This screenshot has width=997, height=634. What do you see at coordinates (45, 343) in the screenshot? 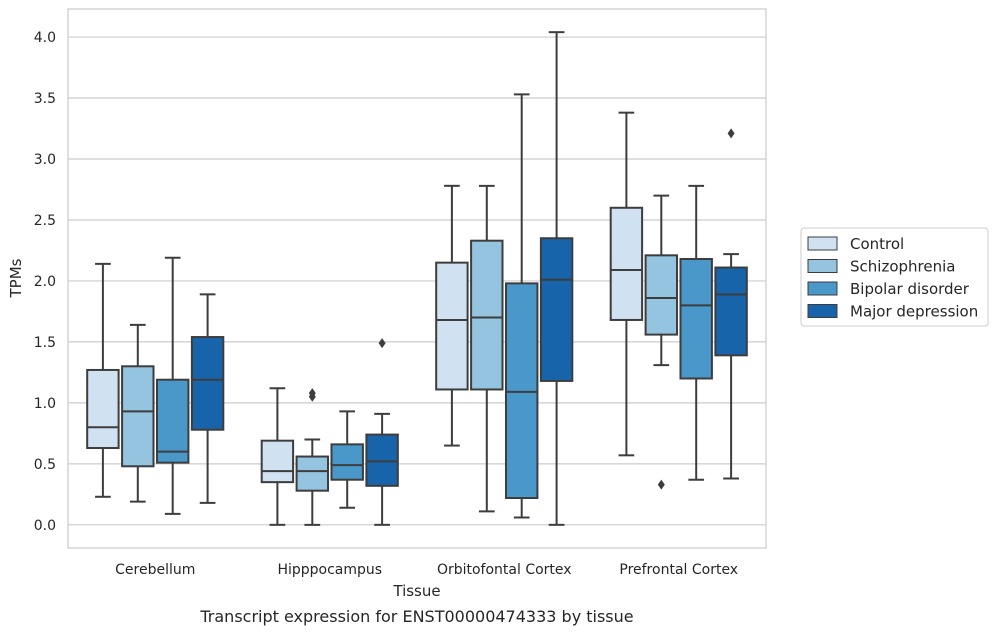
I see `y-tick-label: 1.5` at bounding box center [45, 343].